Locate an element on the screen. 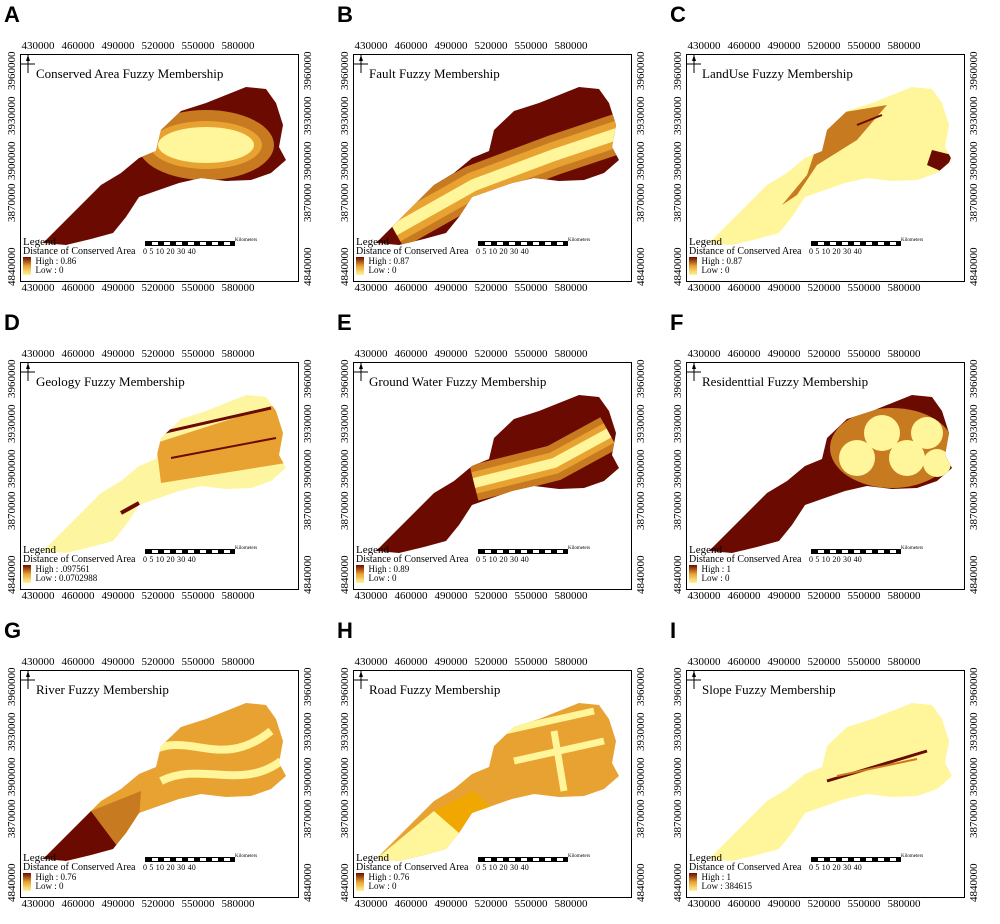  panel-label: I is located at coordinates (673, 630).